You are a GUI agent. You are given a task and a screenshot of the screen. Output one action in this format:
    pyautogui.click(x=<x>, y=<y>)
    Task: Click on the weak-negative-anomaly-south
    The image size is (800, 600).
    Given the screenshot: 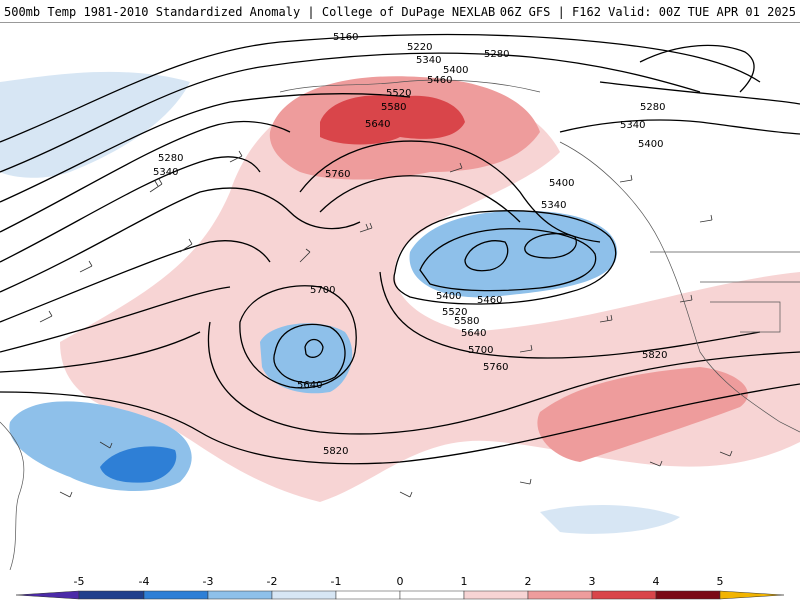 What is the action you would take?
    pyautogui.click(x=610, y=519)
    